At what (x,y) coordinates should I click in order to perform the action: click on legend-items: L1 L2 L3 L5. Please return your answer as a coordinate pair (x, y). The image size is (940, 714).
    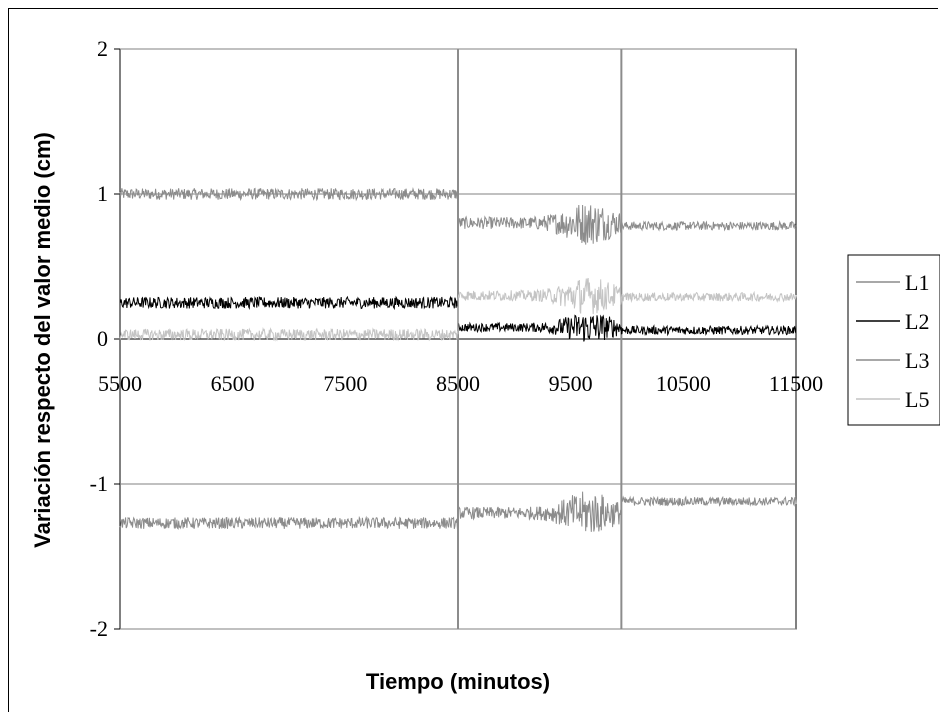
    Looking at the image, I should click on (892, 341).